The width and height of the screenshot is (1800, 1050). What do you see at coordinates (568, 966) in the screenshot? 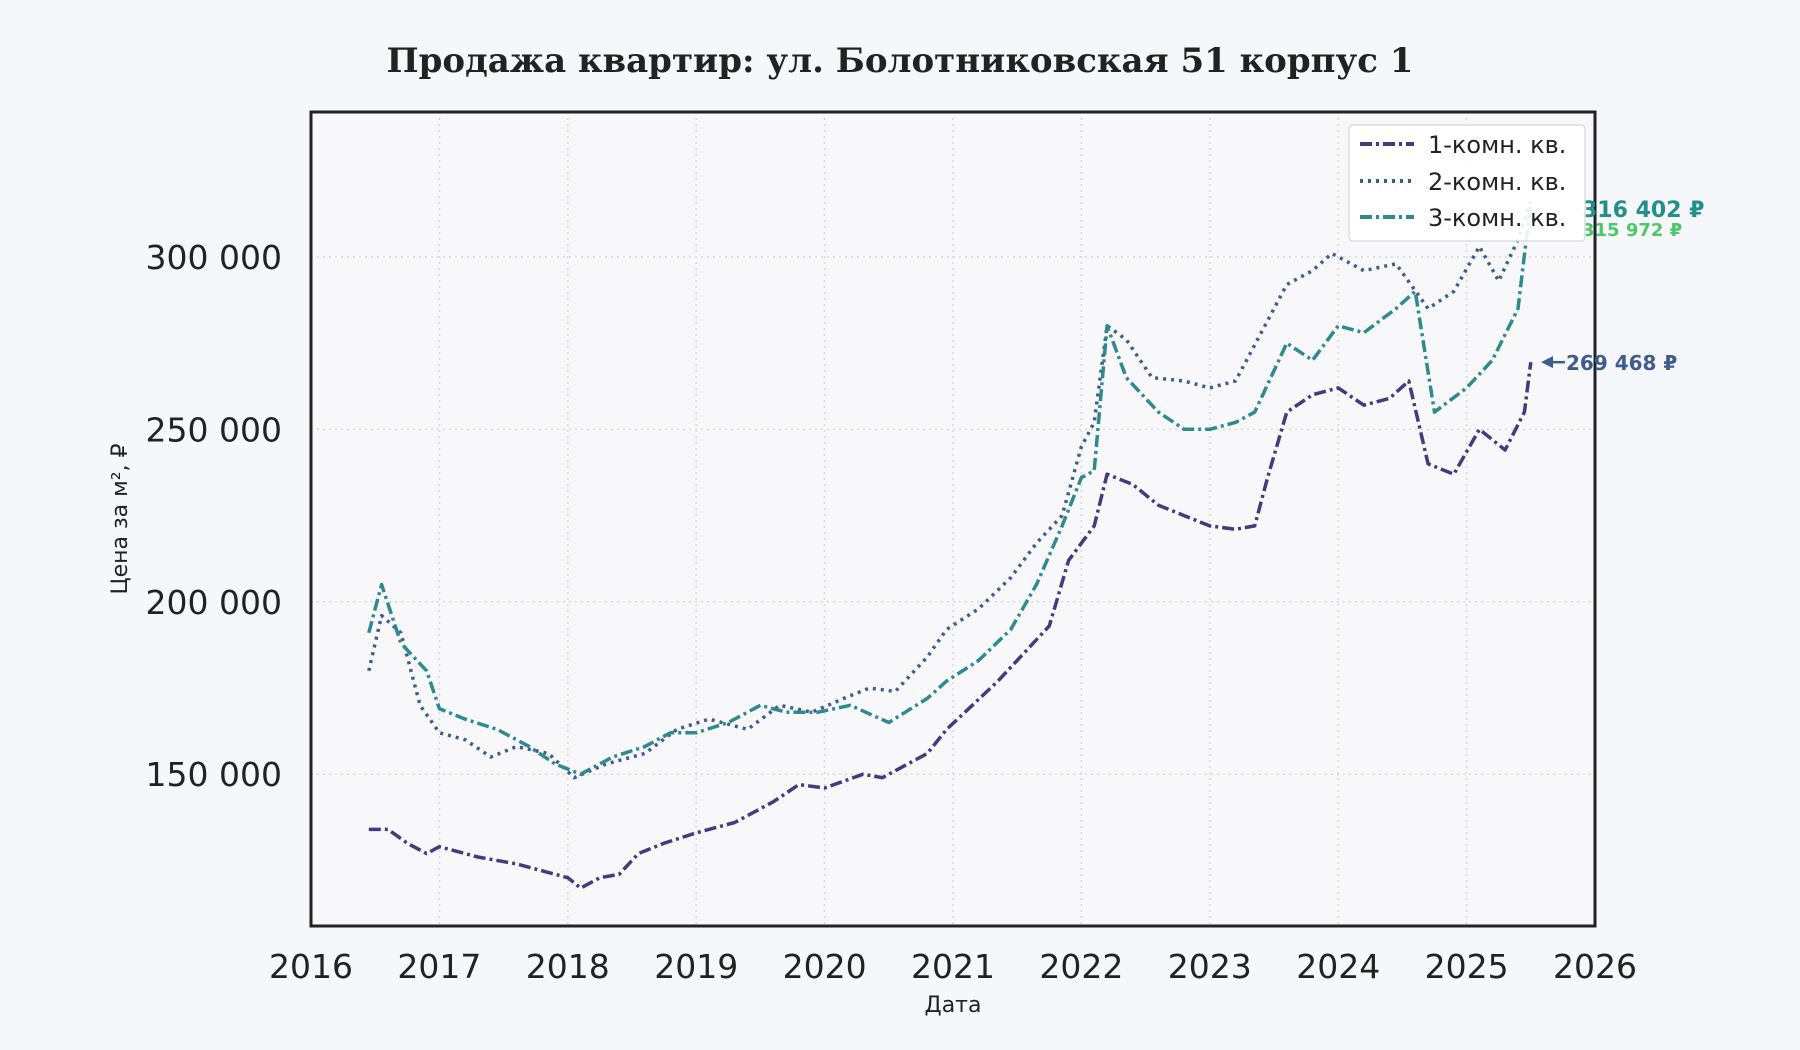
I see `x-tick-label: 2018` at bounding box center [568, 966].